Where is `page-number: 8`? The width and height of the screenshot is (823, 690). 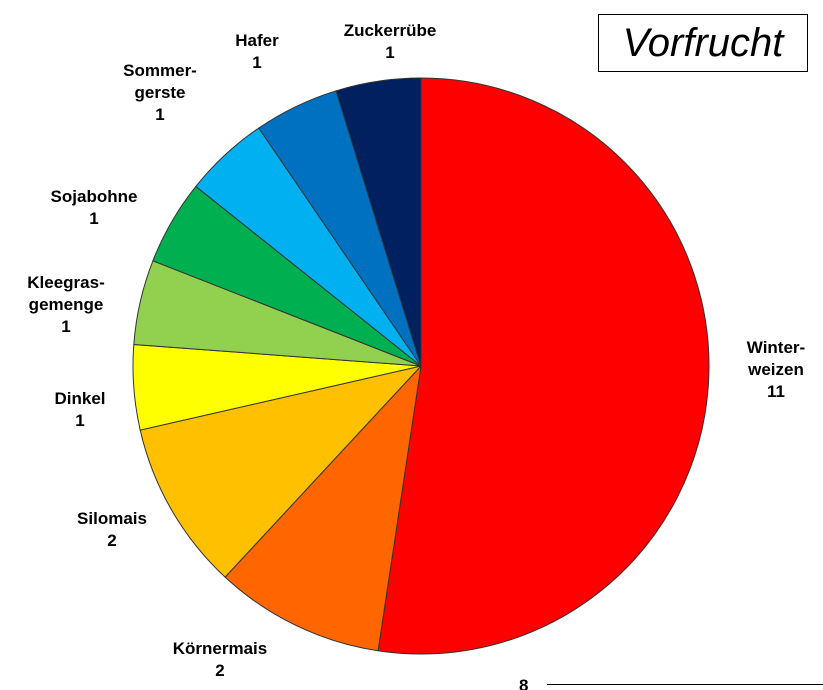 page-number: 8 is located at coordinates (524, 683).